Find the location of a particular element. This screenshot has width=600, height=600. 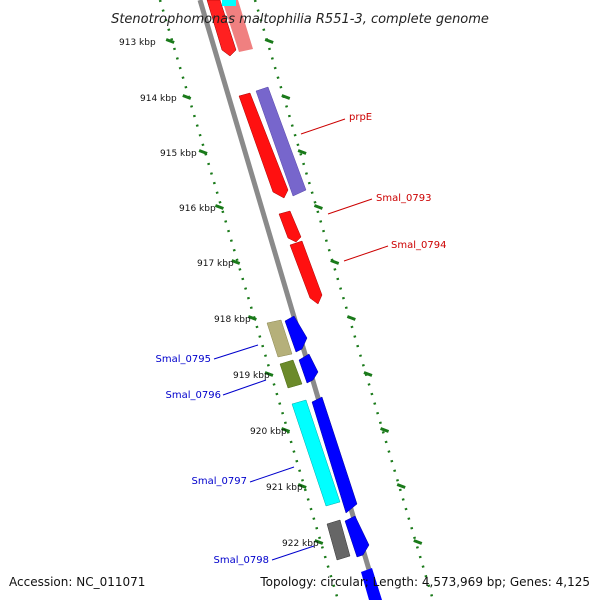

gene-top-red is located at coordinates (221, 28).